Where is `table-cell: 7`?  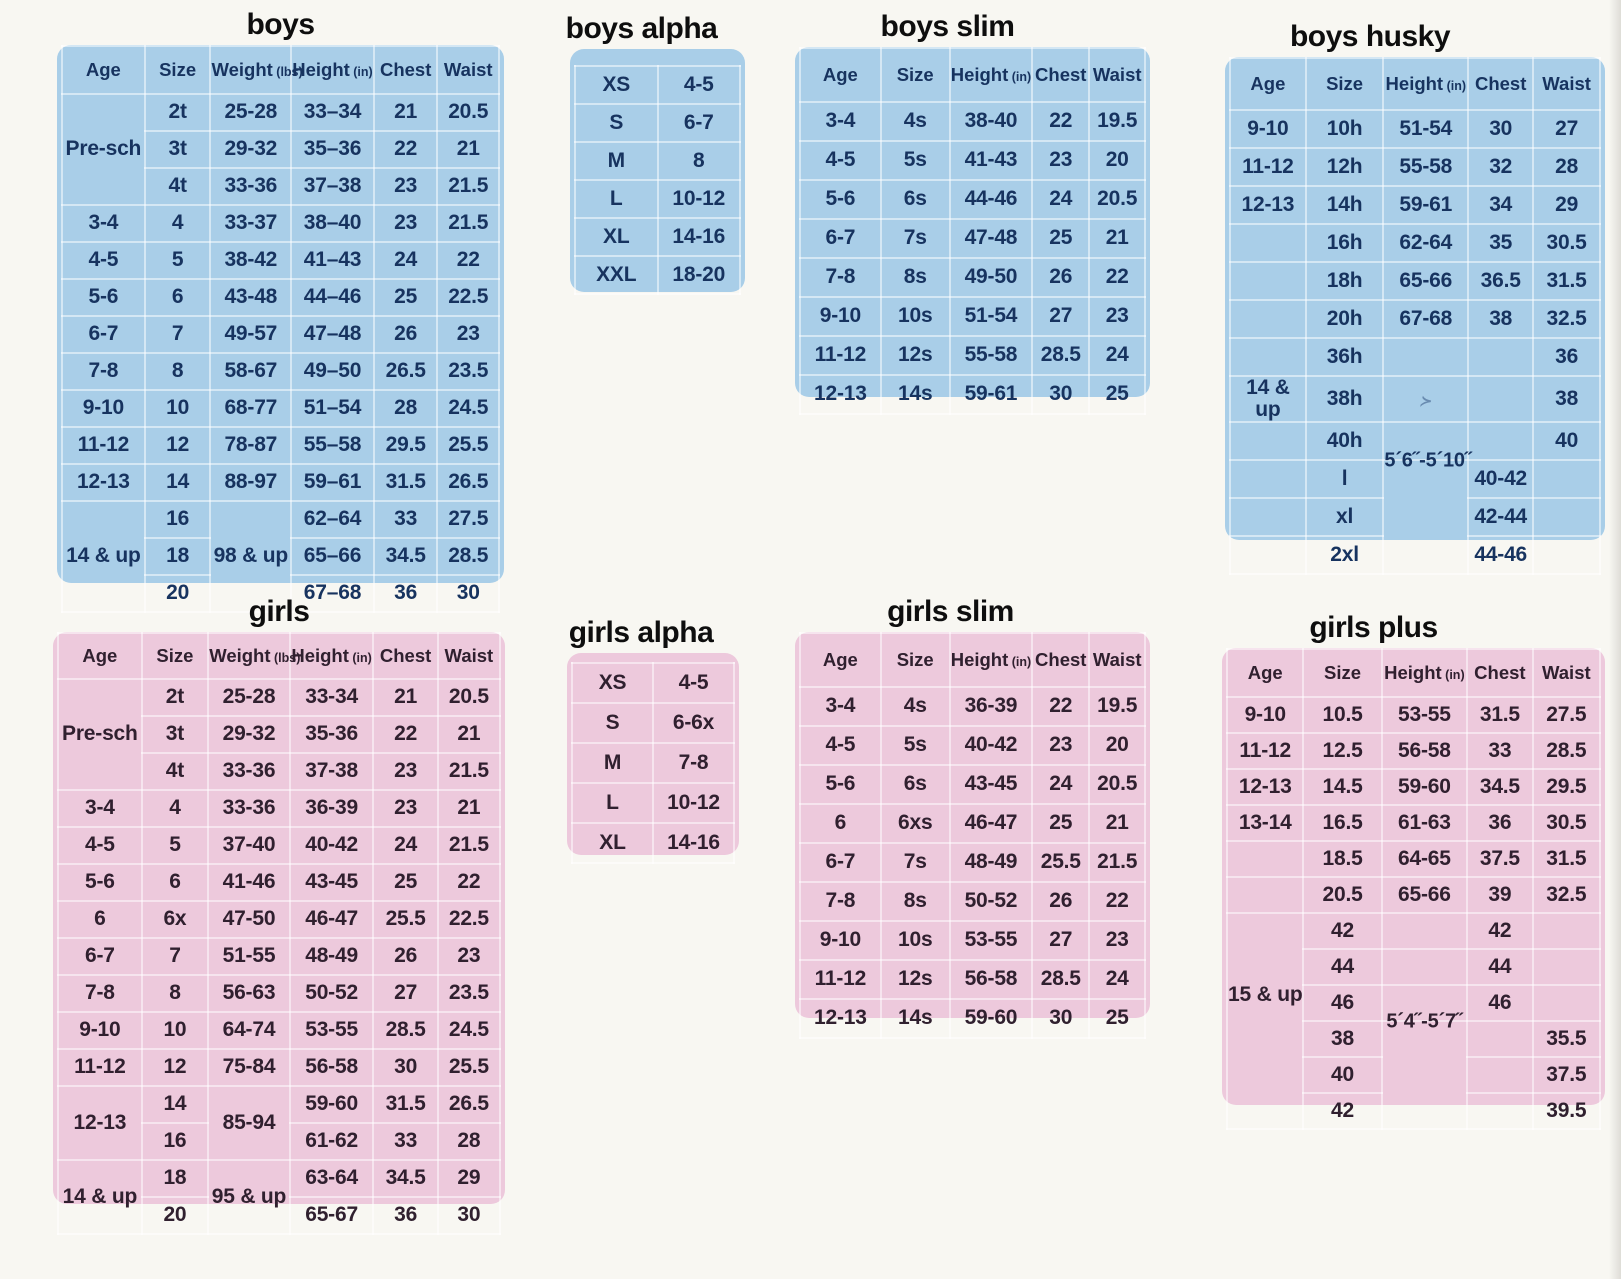
table-cell: 7 is located at coordinates (175, 956).